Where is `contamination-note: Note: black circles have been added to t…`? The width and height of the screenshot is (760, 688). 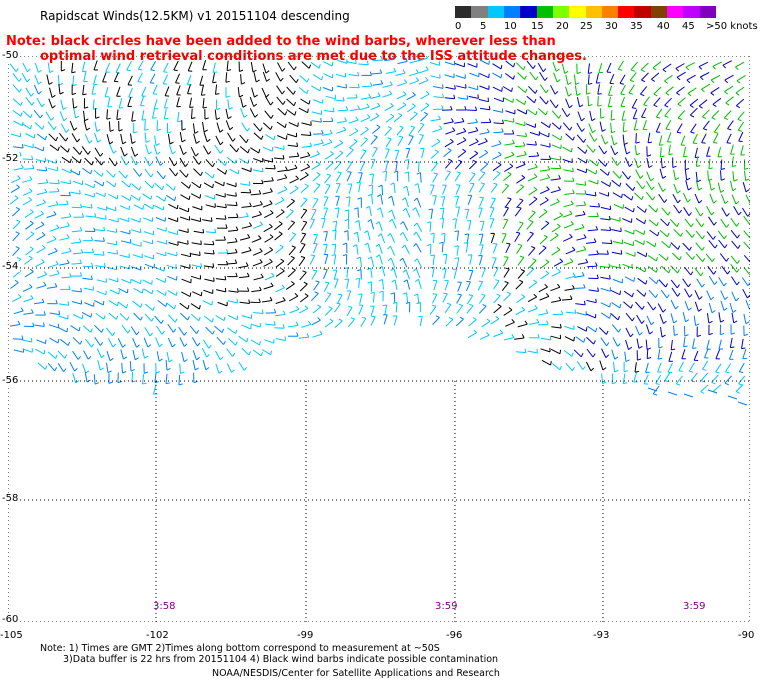 contamination-note: Note: black circles have been added to t… is located at coordinates (296, 49).